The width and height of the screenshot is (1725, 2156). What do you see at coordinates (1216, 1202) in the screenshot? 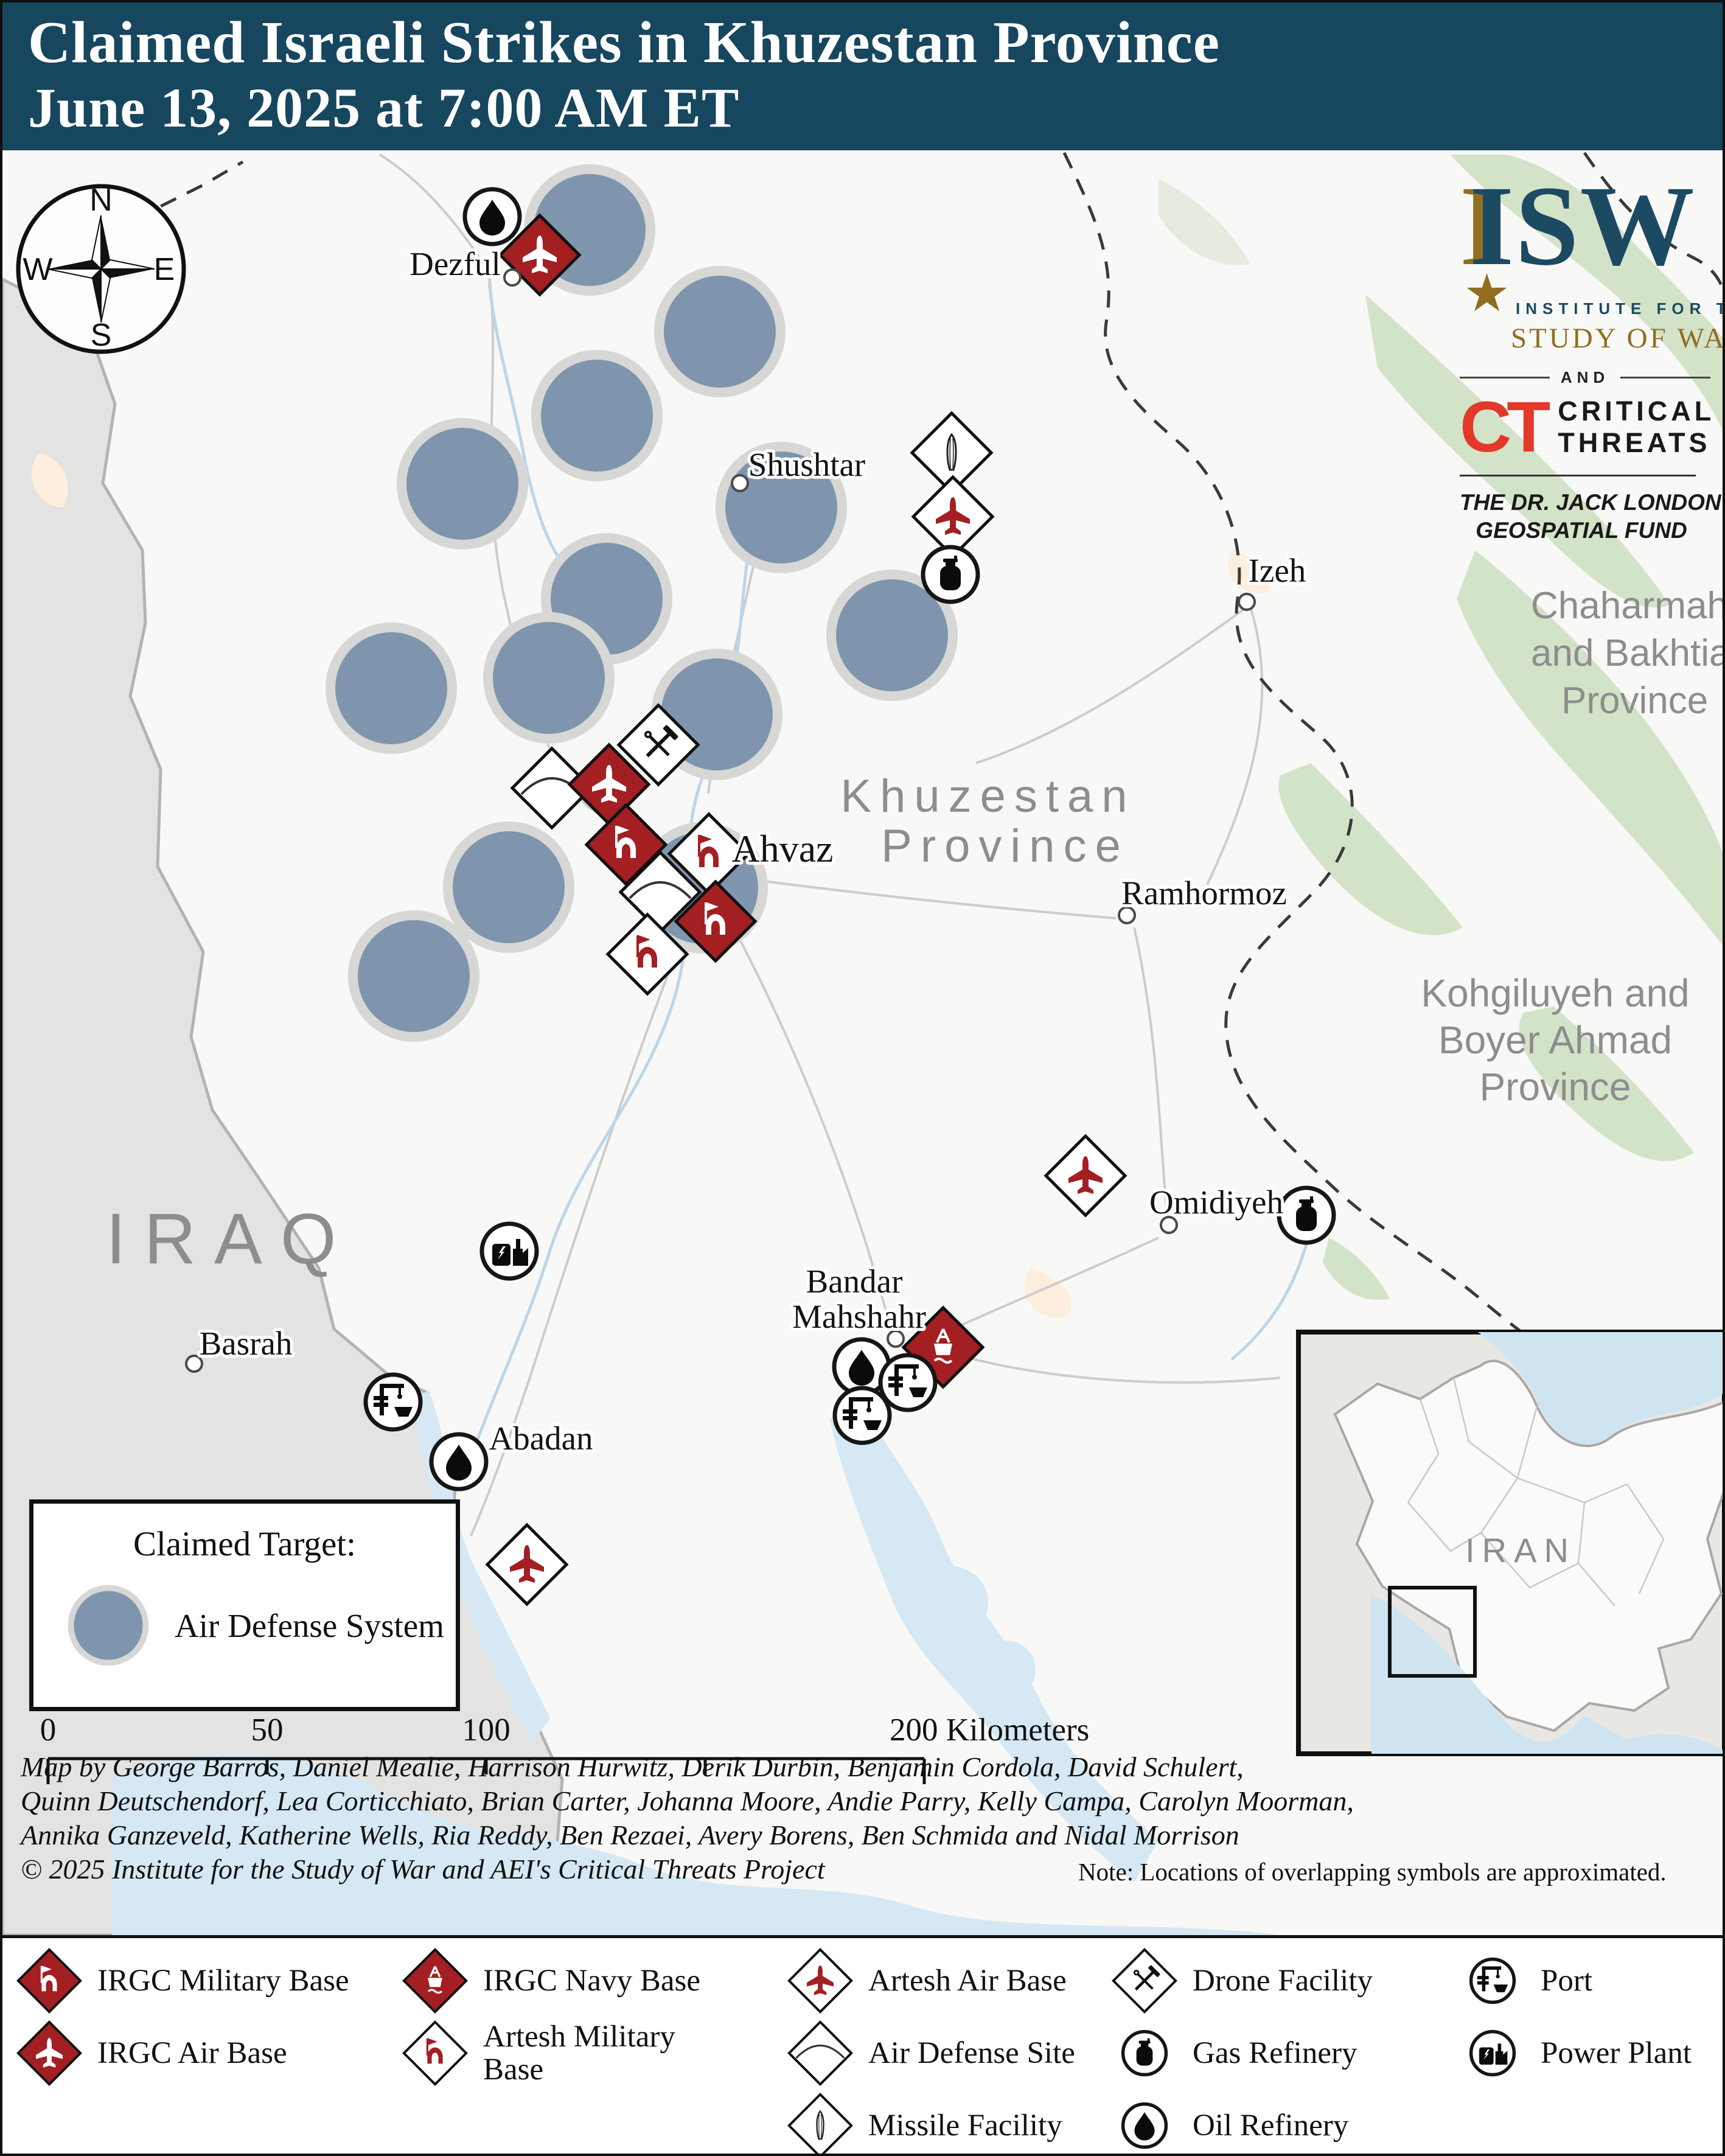
I see `label-omidiyeh: Omidiyeh` at bounding box center [1216, 1202].